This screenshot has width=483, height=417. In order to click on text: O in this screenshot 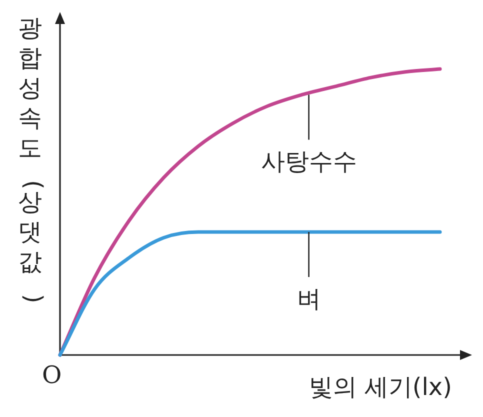, I will do `click(52, 375)`.